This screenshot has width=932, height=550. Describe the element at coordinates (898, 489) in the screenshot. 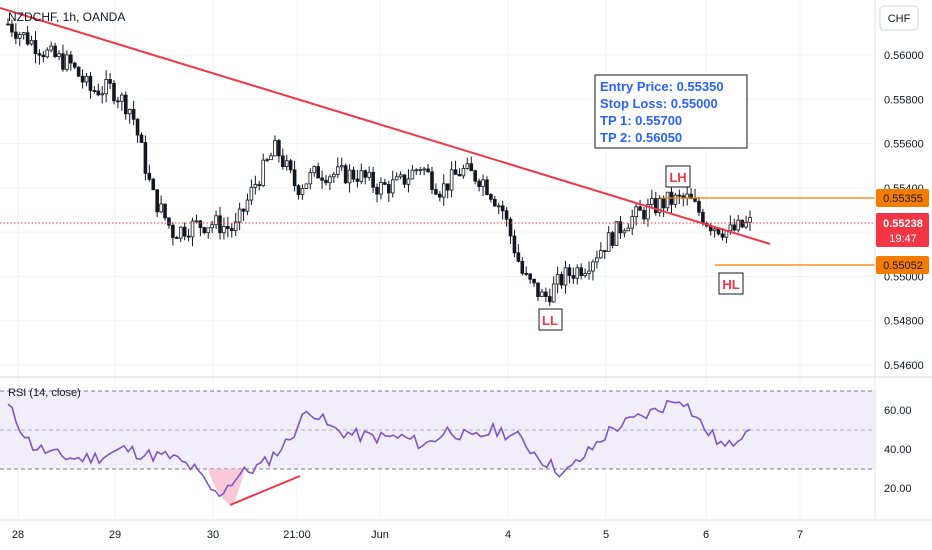

I see `rsi-tick-label: 20.00` at that location.